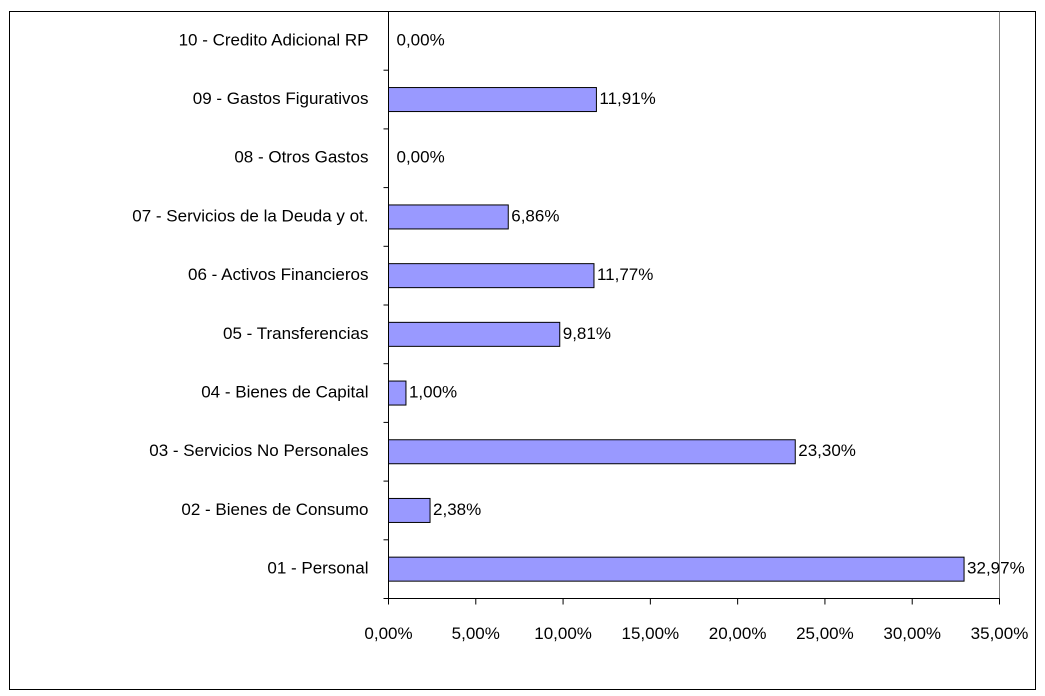 Image resolution: width=1045 pixels, height=696 pixels. I want to click on y-tick-label: 05 - Transferencias, so click(296, 333).